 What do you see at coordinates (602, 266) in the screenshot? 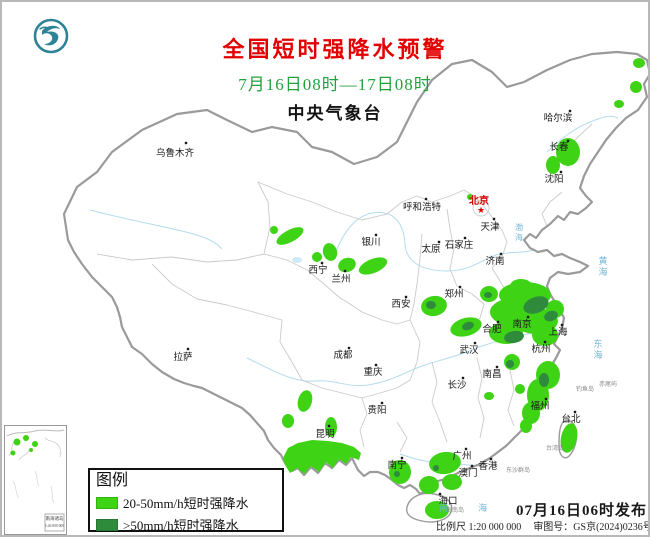
I see `sea-label: 黄海` at bounding box center [602, 266].